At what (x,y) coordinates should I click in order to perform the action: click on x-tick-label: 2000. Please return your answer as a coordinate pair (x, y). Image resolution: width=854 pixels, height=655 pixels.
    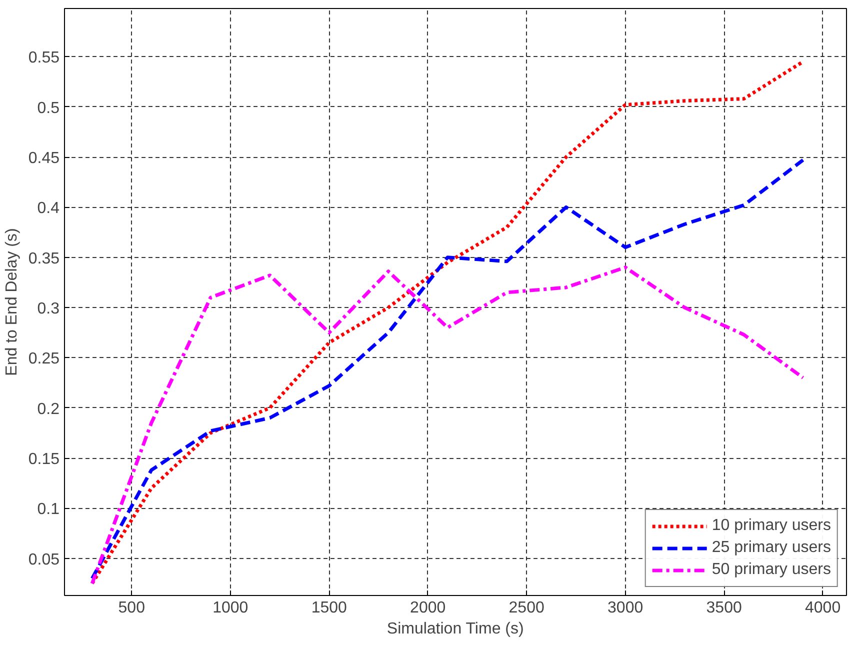
    Looking at the image, I should click on (428, 608).